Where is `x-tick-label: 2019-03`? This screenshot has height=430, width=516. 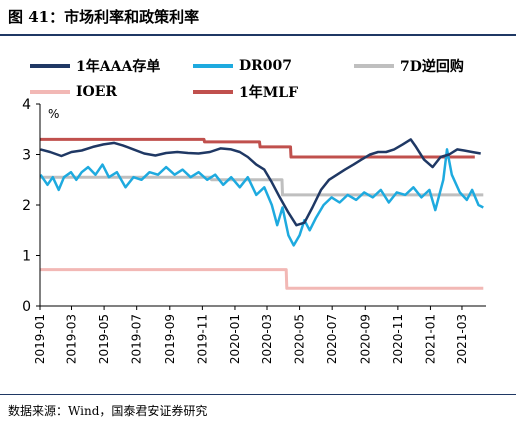 x-tick-label: 2019-03 is located at coordinates (72, 339).